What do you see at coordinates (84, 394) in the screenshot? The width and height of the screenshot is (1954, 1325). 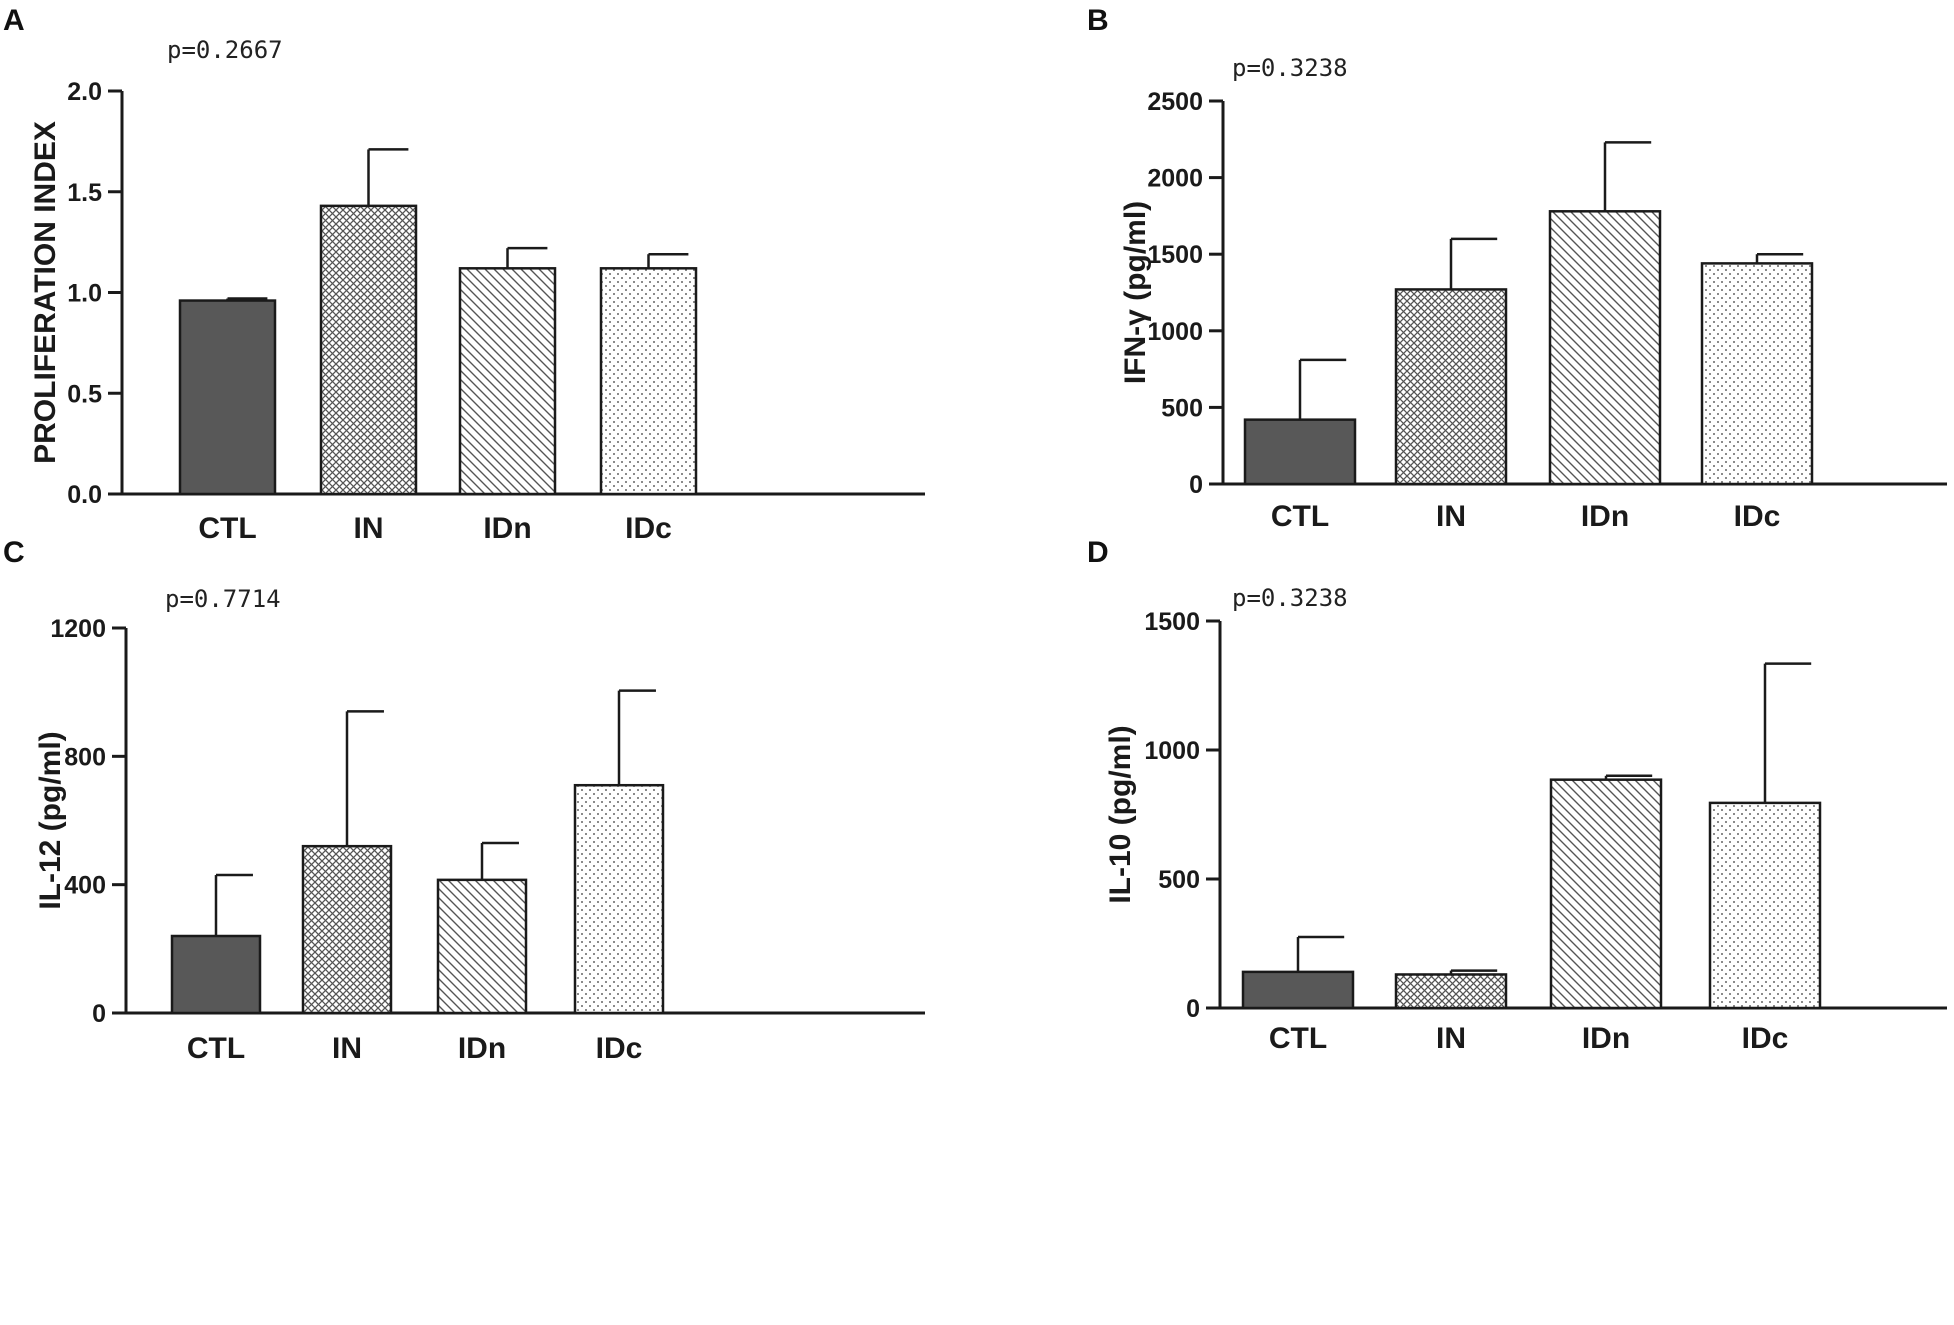 I see `y-tick-label: 0.5` at bounding box center [84, 394].